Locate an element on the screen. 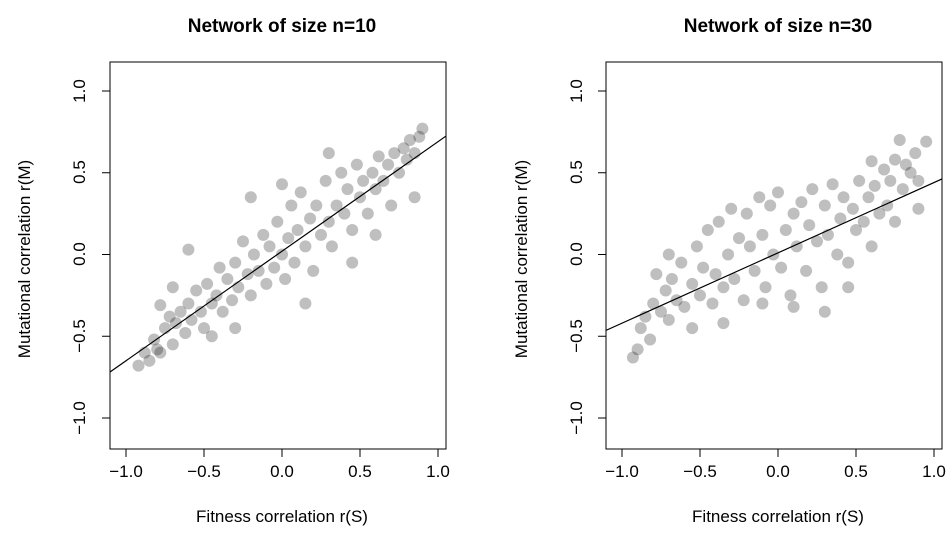 The width and height of the screenshot is (949, 535). chart-title: Network of size n=10 is located at coordinates (282, 26).